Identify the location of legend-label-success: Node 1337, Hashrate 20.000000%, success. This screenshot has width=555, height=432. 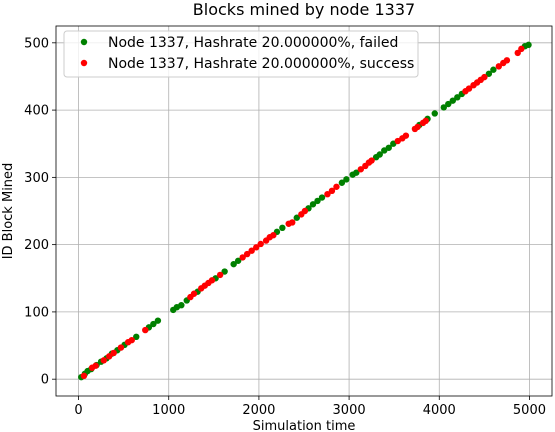
(261, 64).